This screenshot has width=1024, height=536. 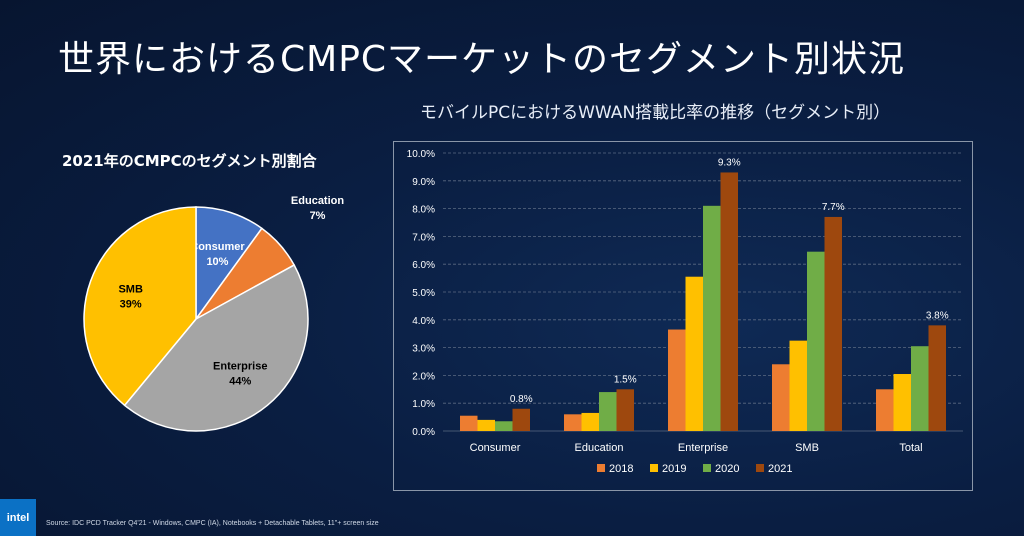 What do you see at coordinates (703, 448) in the screenshot?
I see `x-tick-label: Enterprise` at bounding box center [703, 448].